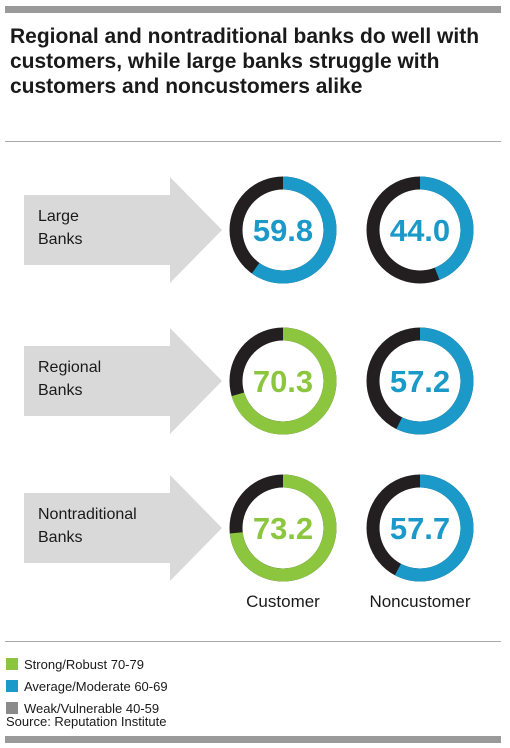  I want to click on value-label-large-banks-customer: 59.8, so click(283, 230).